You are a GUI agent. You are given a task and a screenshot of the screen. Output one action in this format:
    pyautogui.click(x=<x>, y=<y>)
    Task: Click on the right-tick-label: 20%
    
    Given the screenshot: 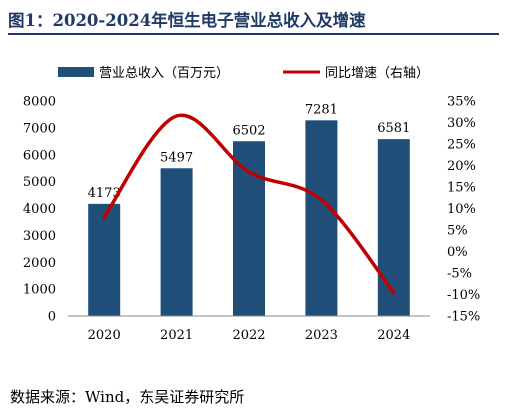 What is the action you would take?
    pyautogui.click(x=461, y=166)
    